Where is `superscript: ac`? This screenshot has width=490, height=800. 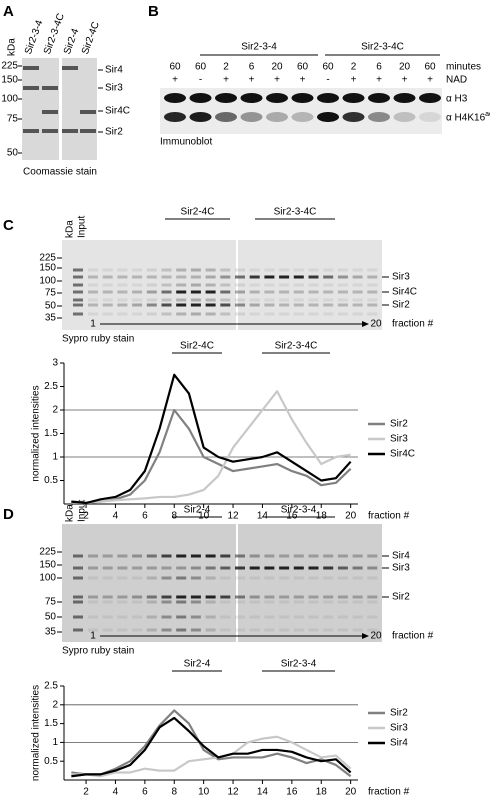 superscript: ac is located at coordinates (487, 114).